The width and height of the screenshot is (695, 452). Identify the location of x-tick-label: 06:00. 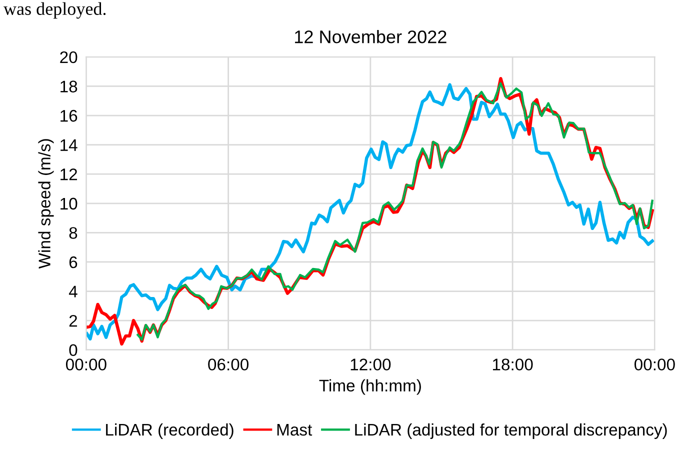
(228, 364).